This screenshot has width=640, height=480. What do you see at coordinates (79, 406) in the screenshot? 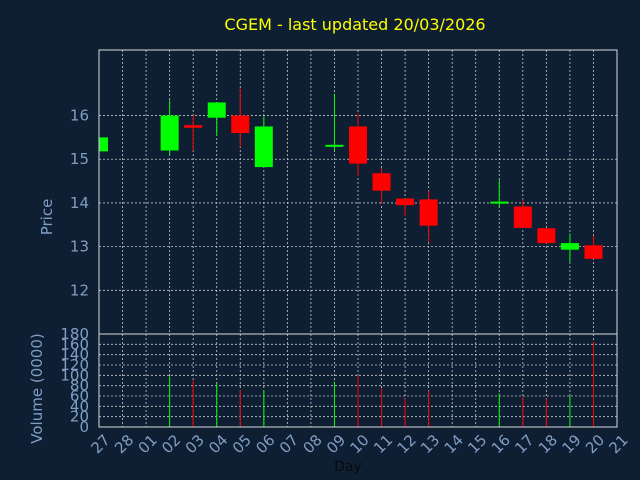
I see `volume-y-tick-label: 40` at bounding box center [79, 406].